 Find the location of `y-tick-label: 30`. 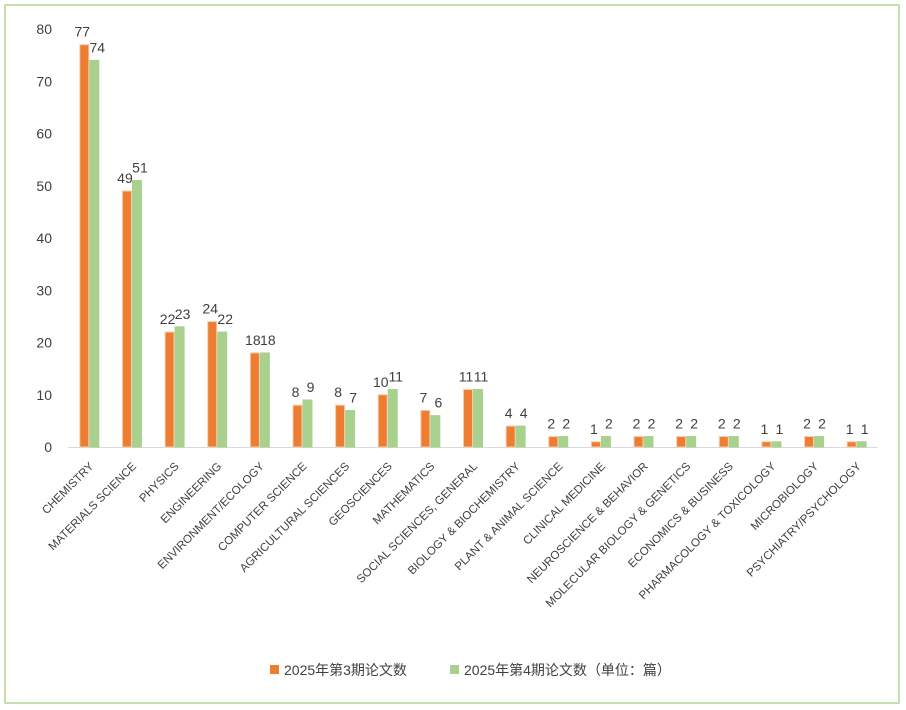

y-tick-label: 30 is located at coordinates (44, 290).